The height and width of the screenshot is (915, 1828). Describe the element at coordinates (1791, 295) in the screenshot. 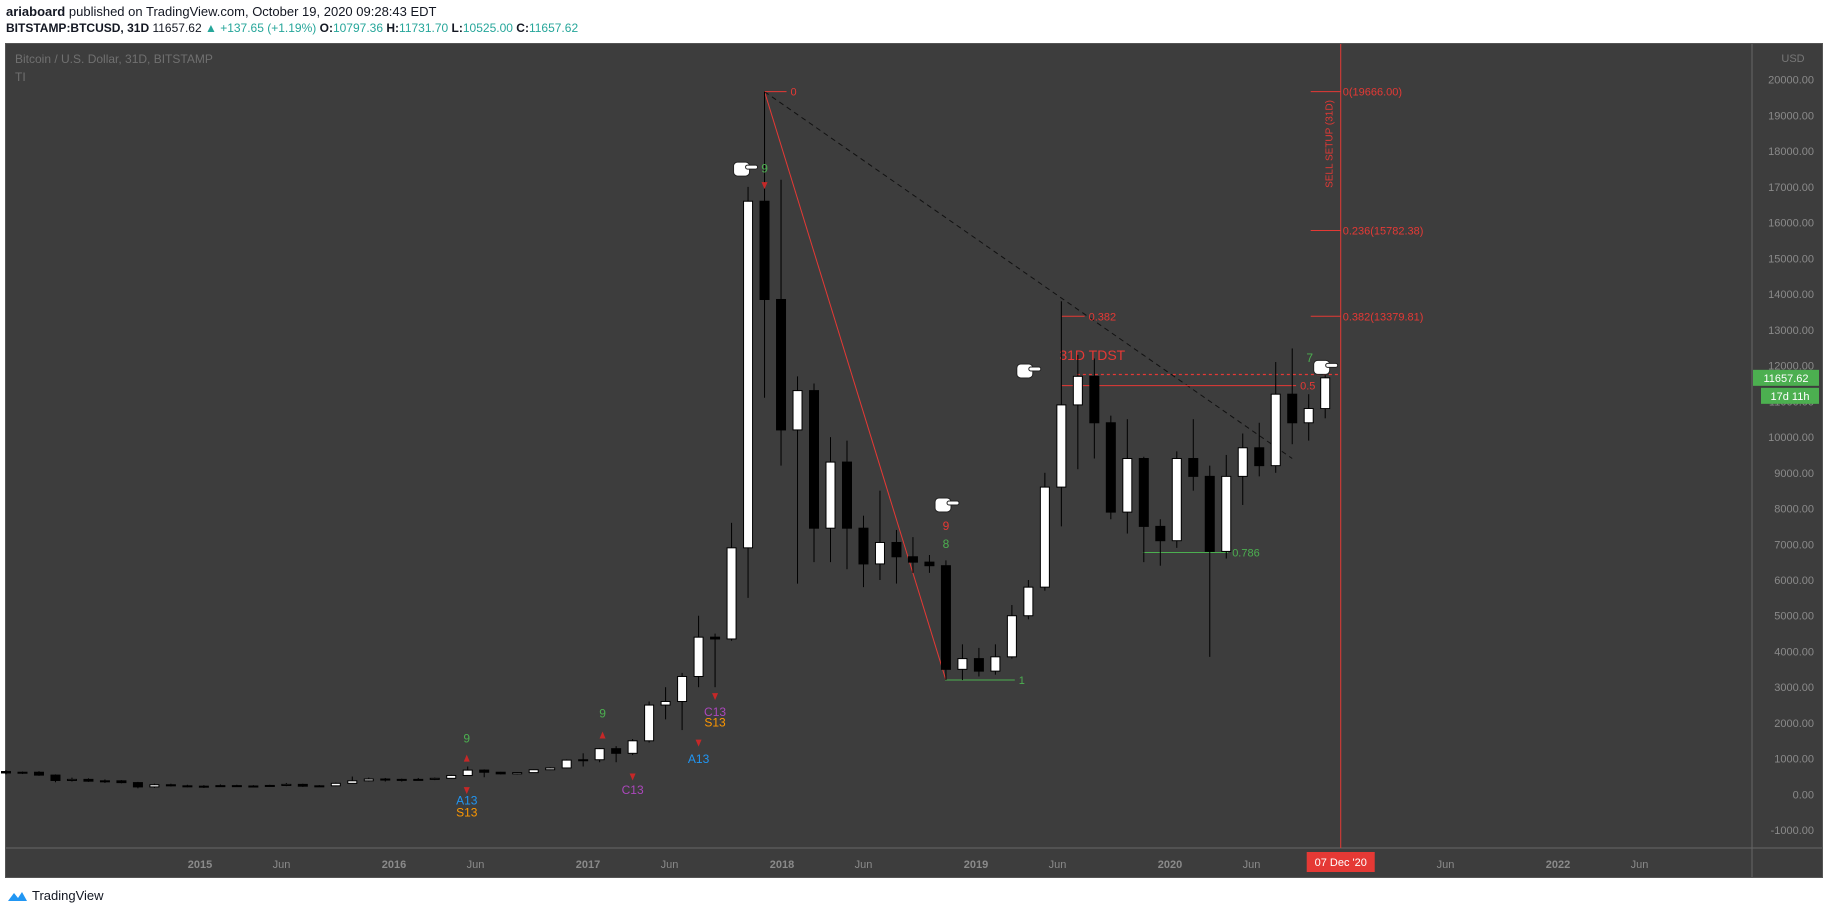

I see `y-tick-label: 14000.00` at that location.